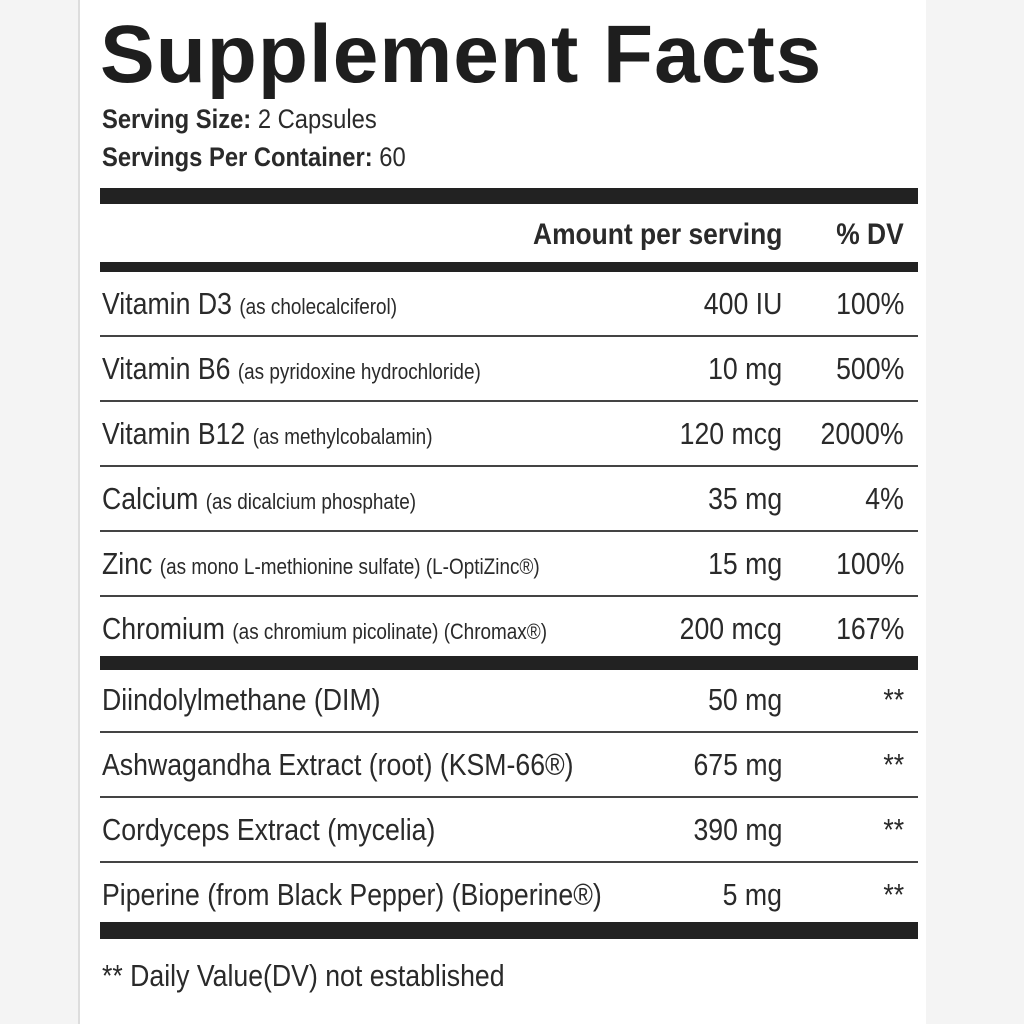 This screenshot has width=1024, height=1024. What do you see at coordinates (737, 829) in the screenshot?
I see `amount: 390 mg` at bounding box center [737, 829].